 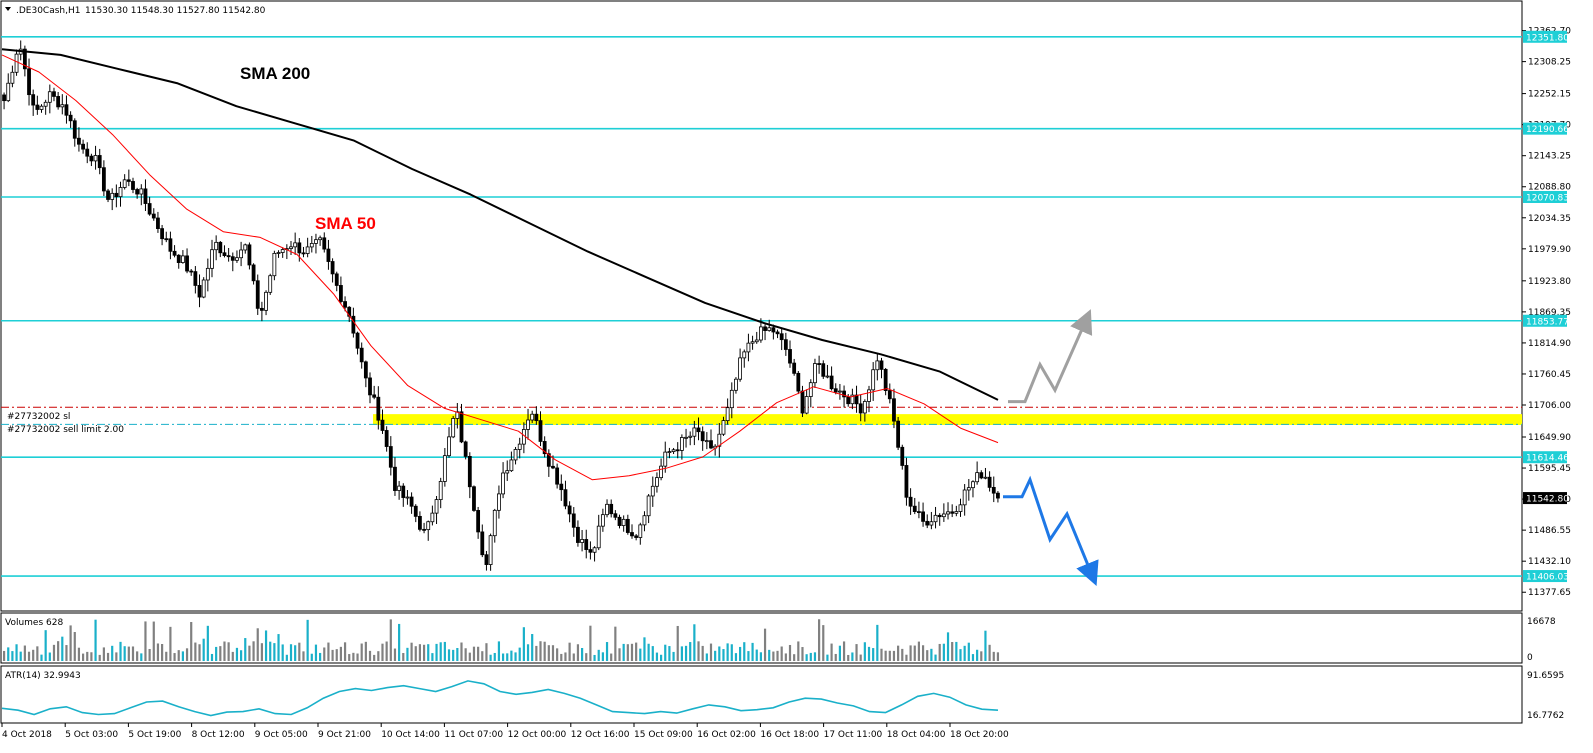 I want to click on triangle-down-icon, so click(x=8, y=9).